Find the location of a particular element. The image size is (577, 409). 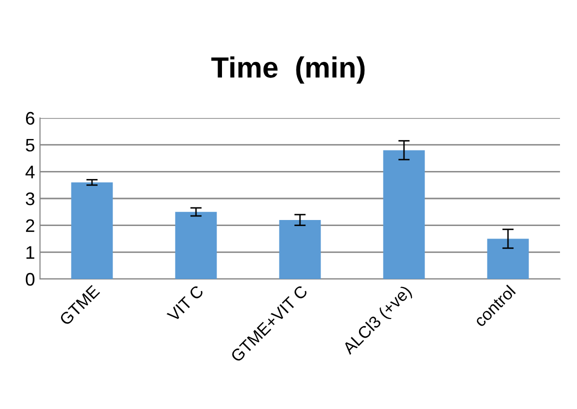

x-tick-label: VIT C is located at coordinates (185, 303).